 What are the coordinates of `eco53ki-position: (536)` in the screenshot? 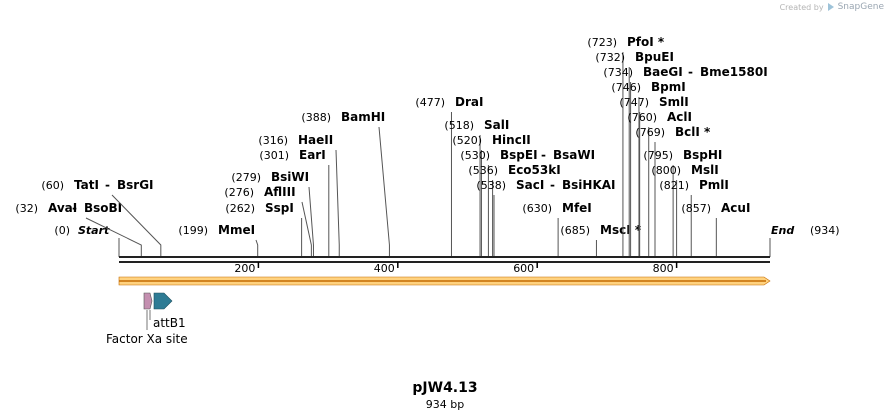 It's located at (483, 170).